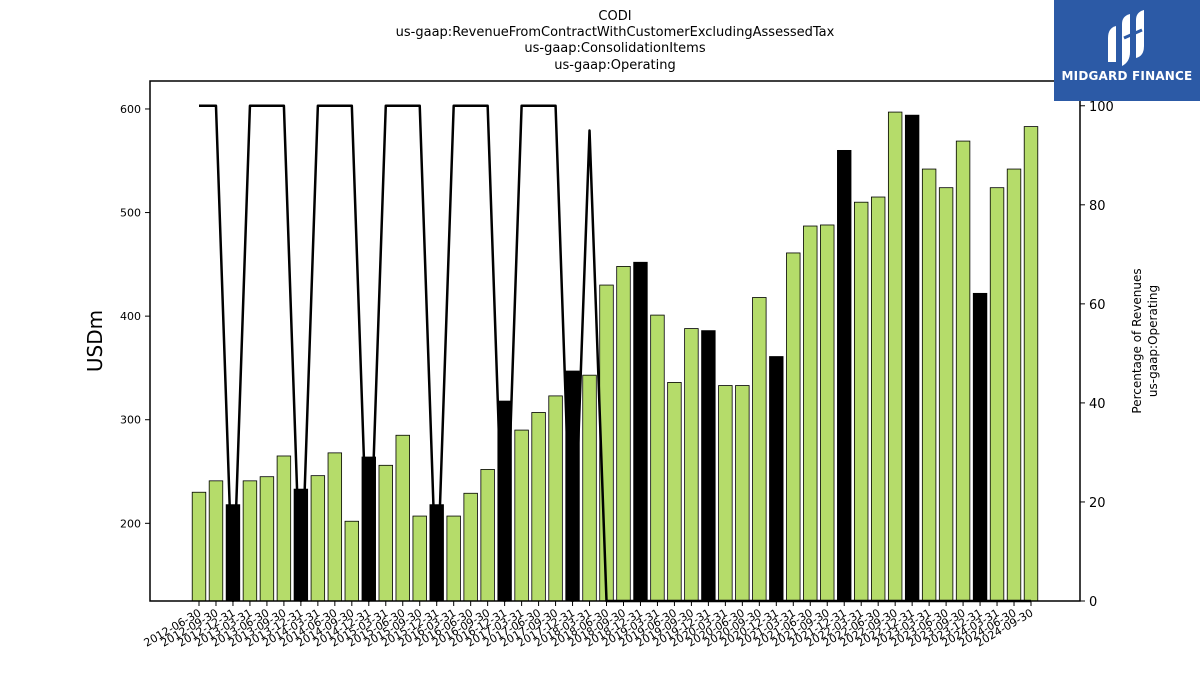 The width and height of the screenshot is (1200, 675). I want to click on y2-tick-label: 100, so click(1101, 107).